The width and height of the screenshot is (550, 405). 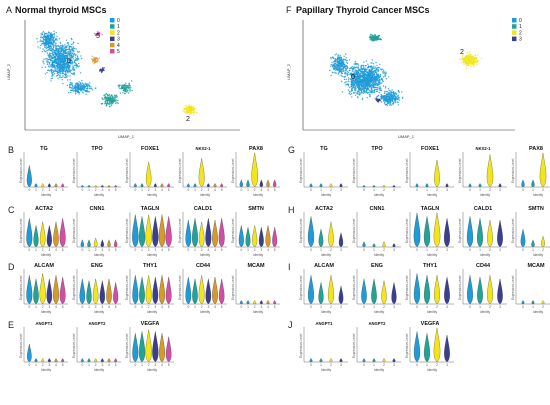 I want to click on gene-title: CALD1, so click(x=483, y=209).